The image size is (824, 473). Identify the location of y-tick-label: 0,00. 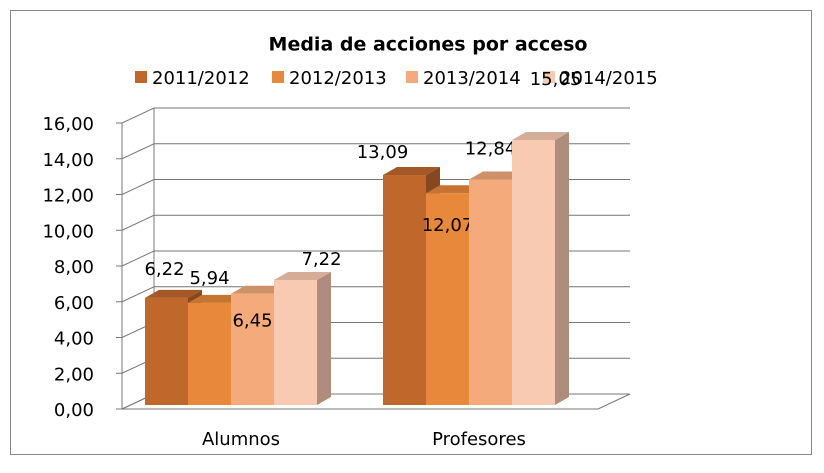
(74, 410).